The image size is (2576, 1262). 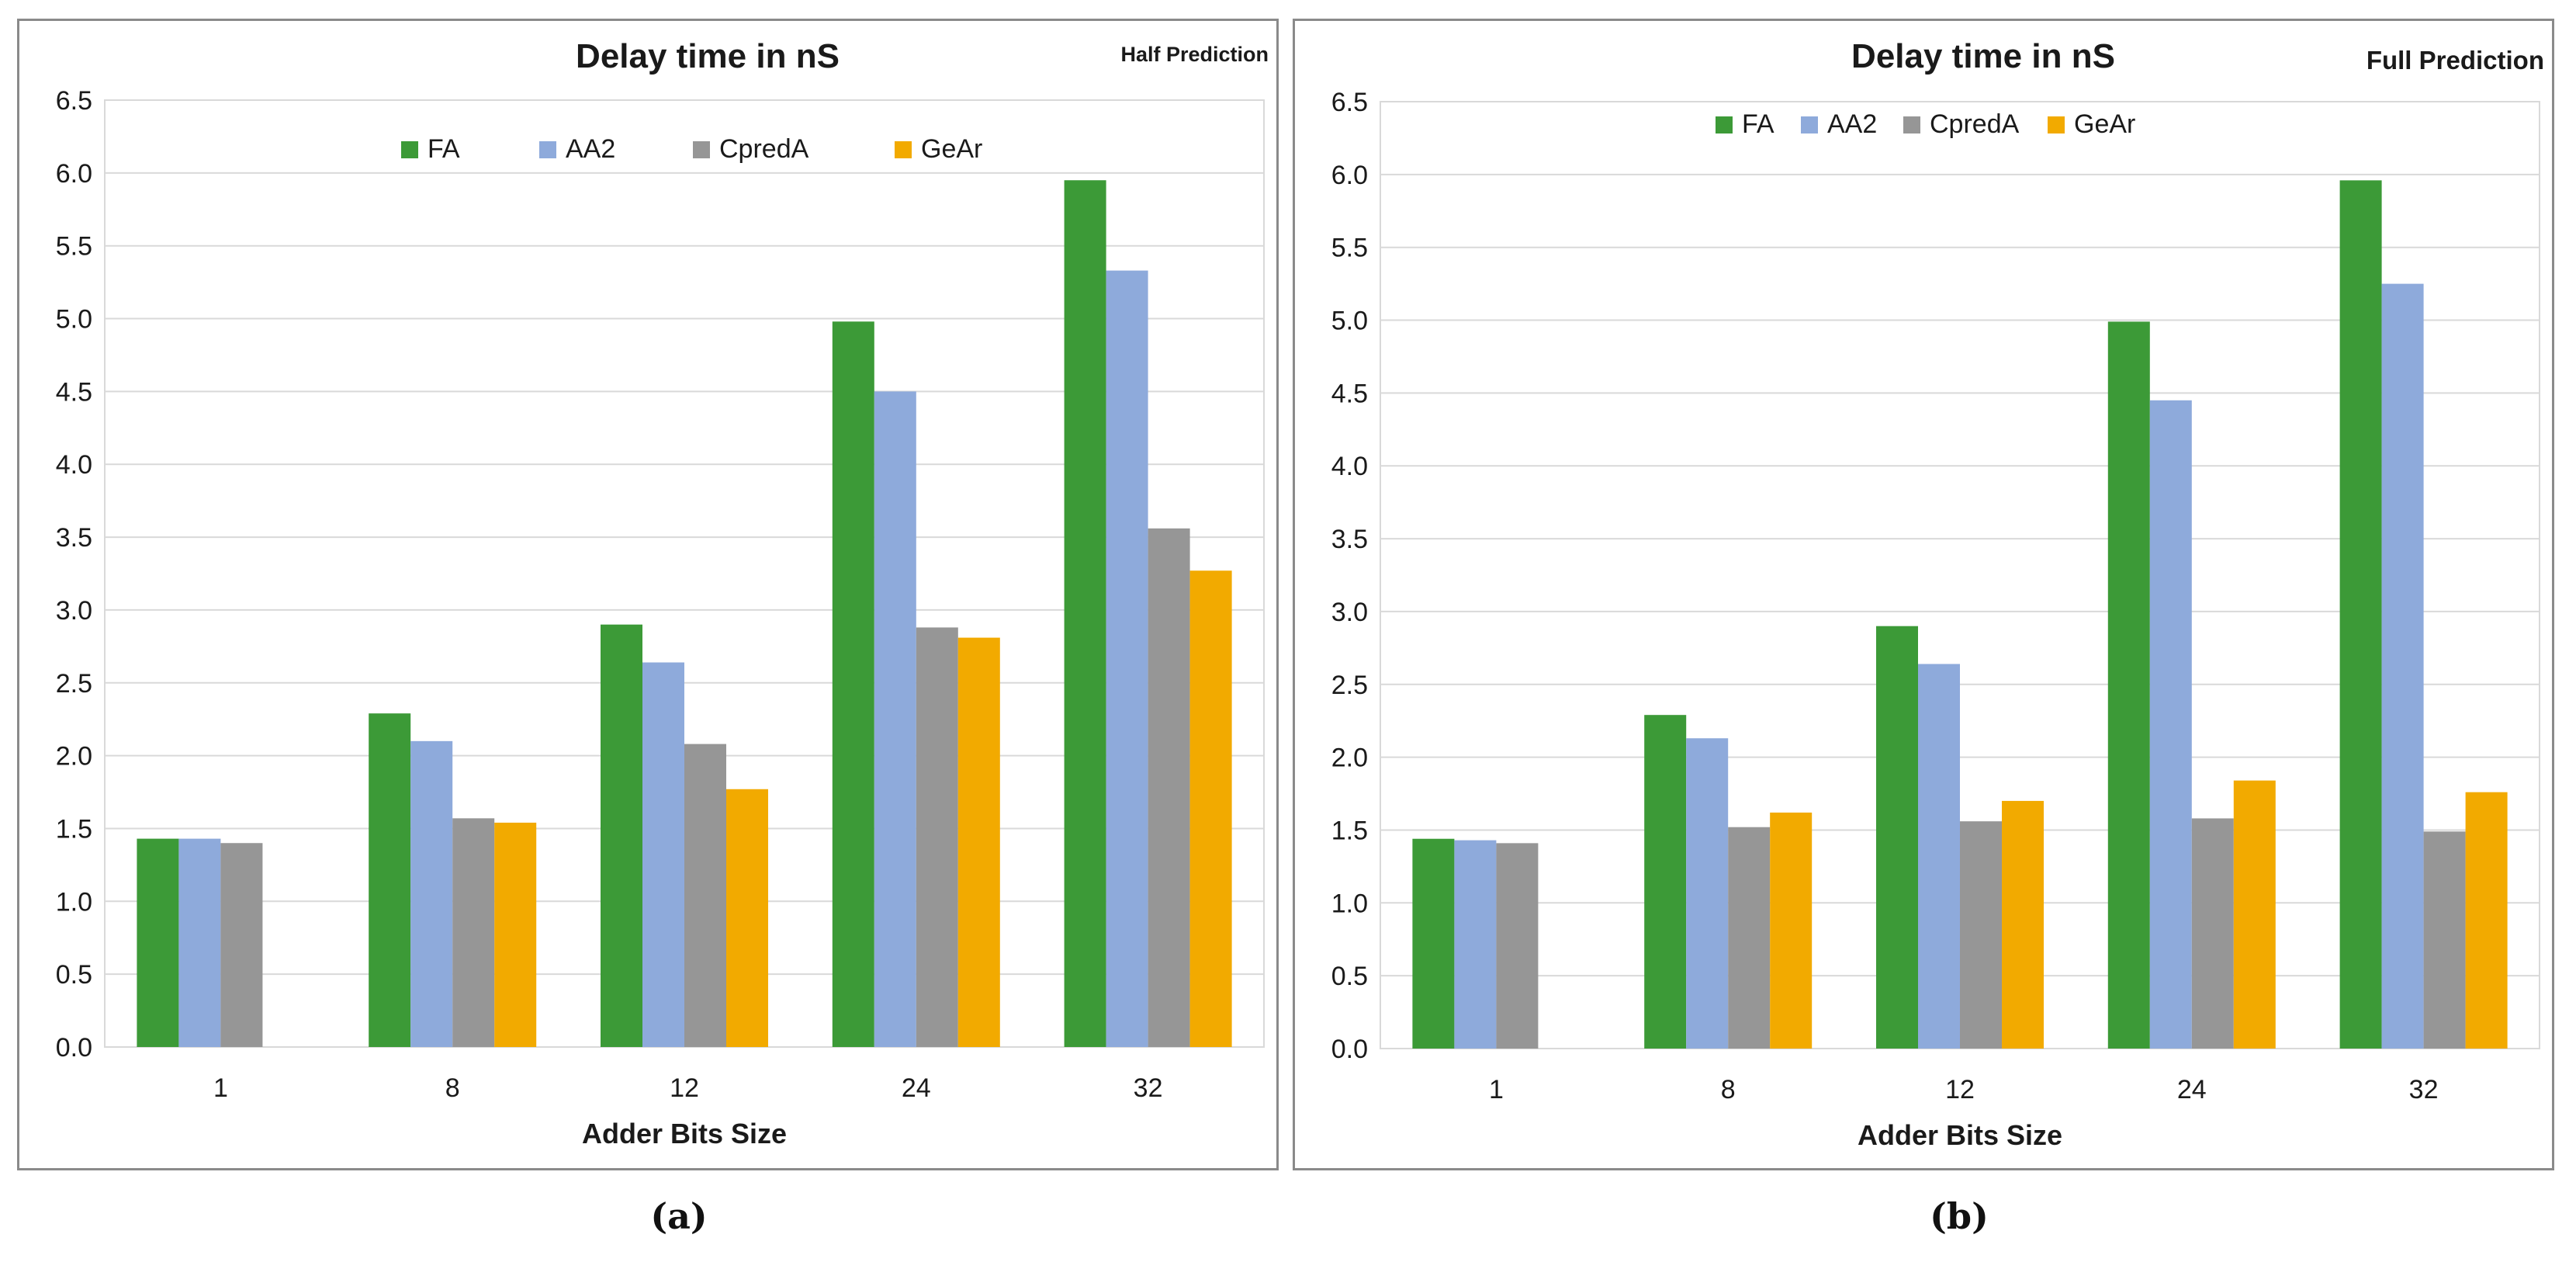 I want to click on figure-caption-b: (b), so click(x=1959, y=1216).